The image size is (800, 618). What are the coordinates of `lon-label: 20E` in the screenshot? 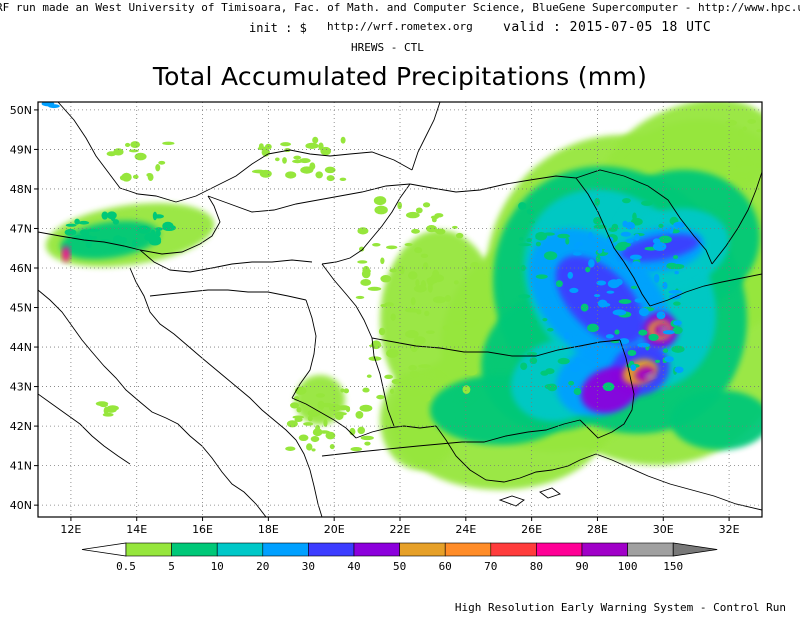 It's located at (334, 529).